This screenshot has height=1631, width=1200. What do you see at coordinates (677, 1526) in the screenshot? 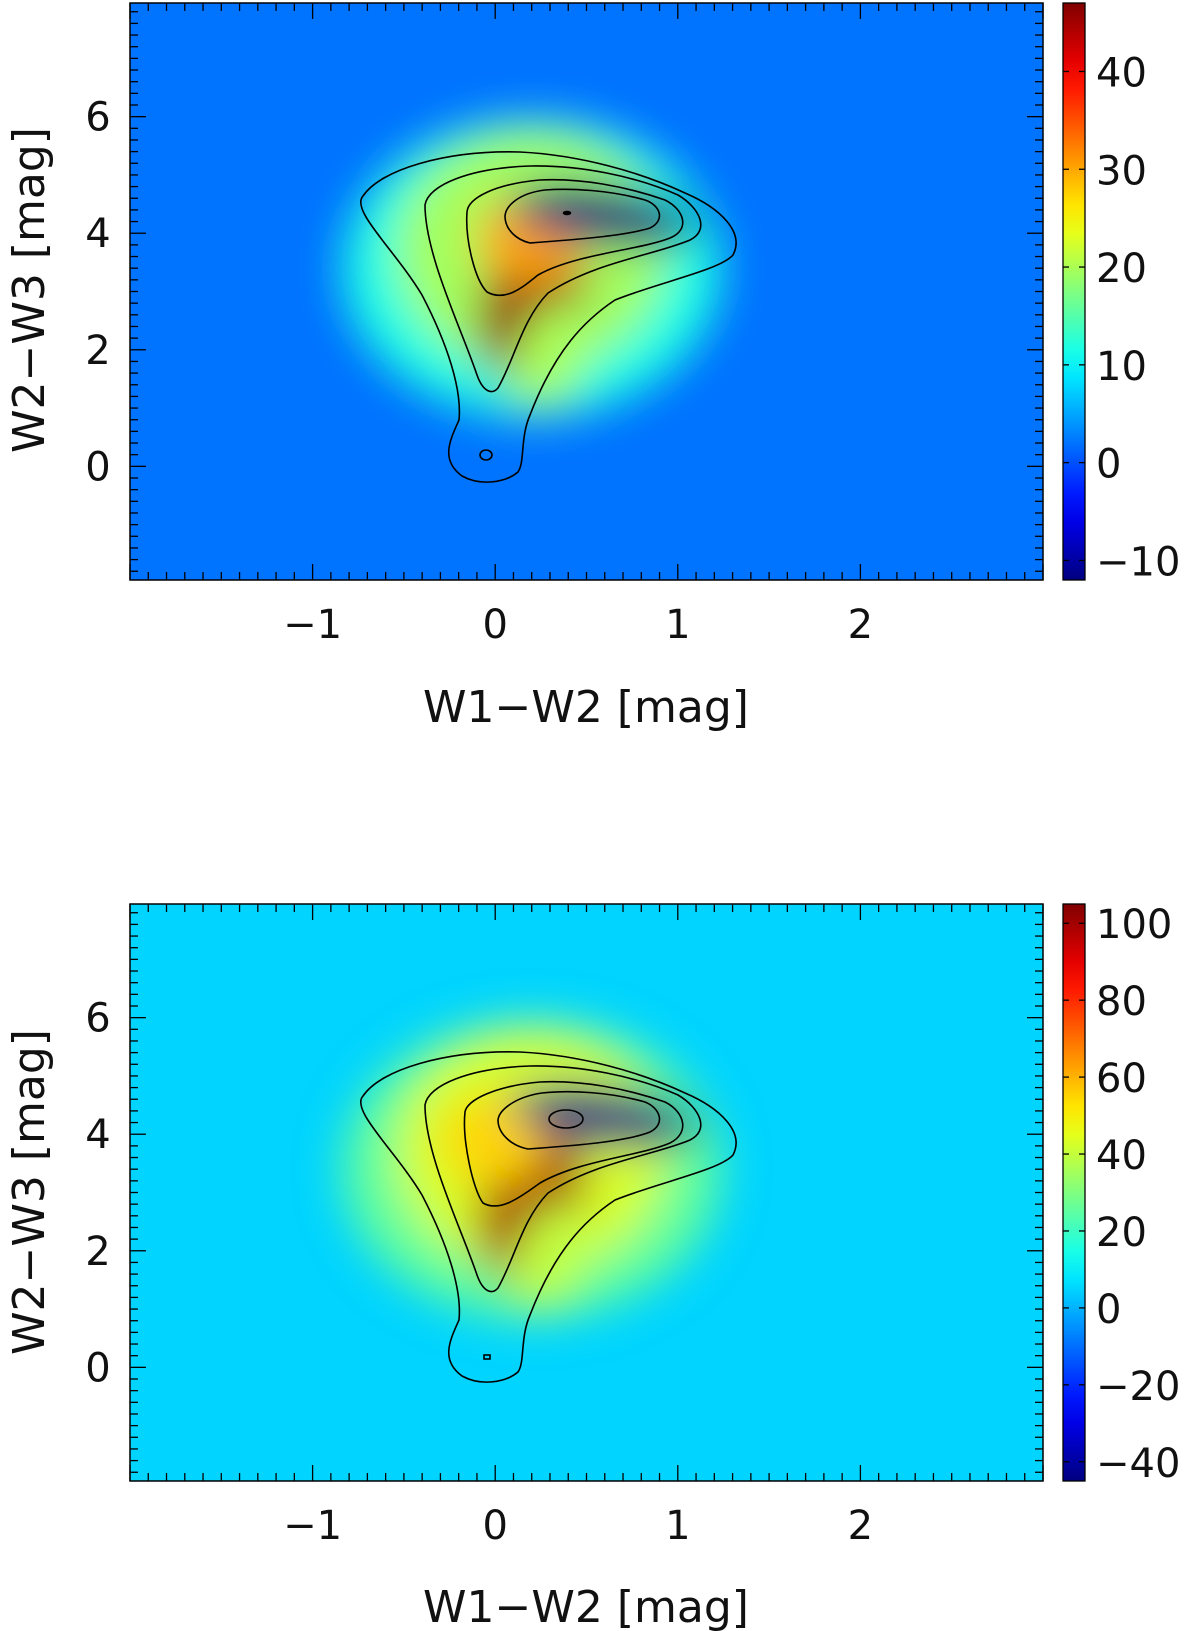
I see `bottom-x-tick-label: 1` at bounding box center [677, 1526].